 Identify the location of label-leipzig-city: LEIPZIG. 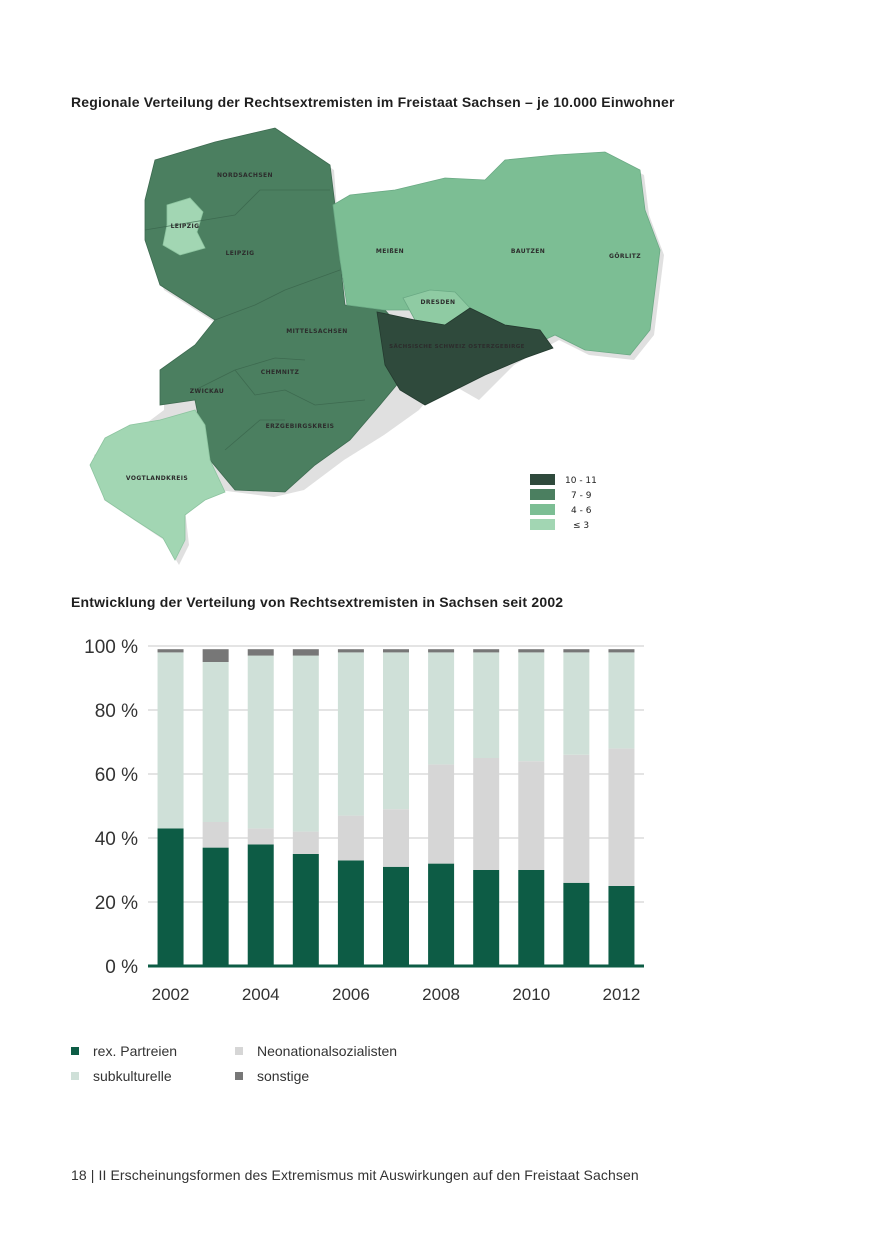
(185, 226).